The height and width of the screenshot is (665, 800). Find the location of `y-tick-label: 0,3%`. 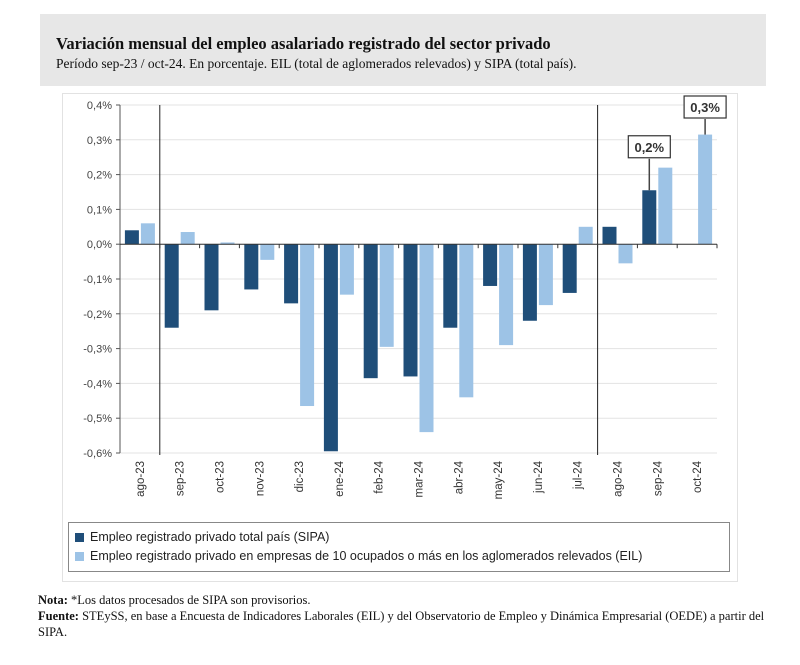

y-tick-label: 0,3% is located at coordinates (99, 141).